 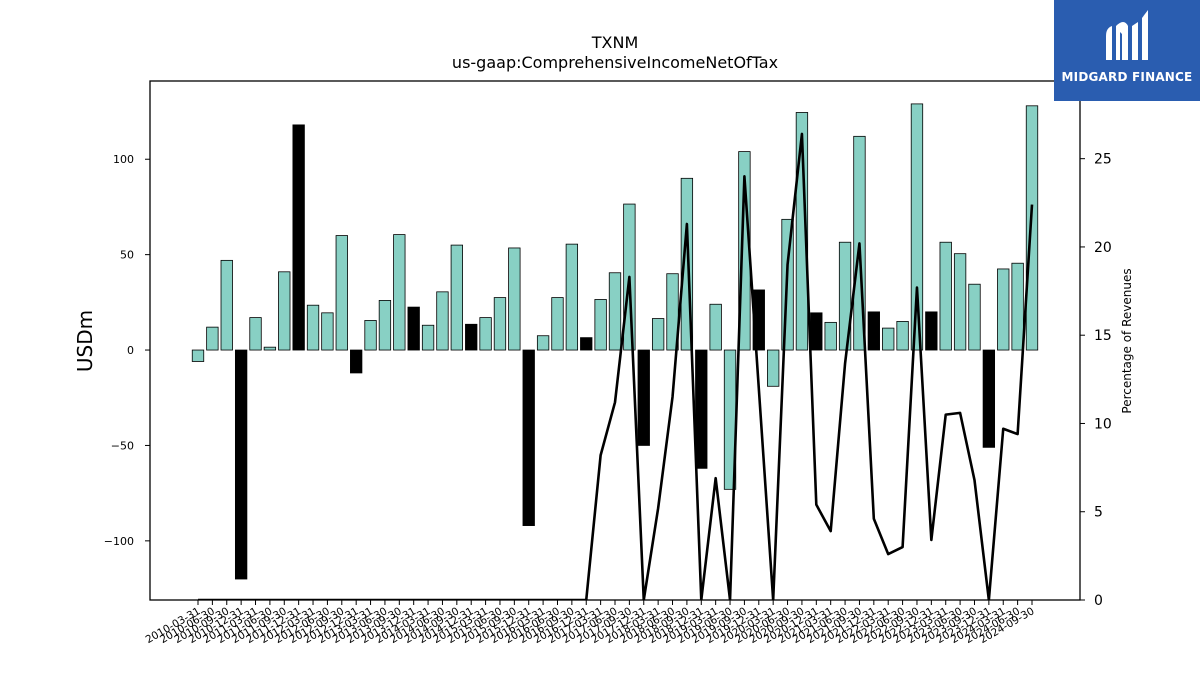 What do you see at coordinates (1103, 248) in the screenshot?
I see `y2-tick-label: 20` at bounding box center [1103, 248].